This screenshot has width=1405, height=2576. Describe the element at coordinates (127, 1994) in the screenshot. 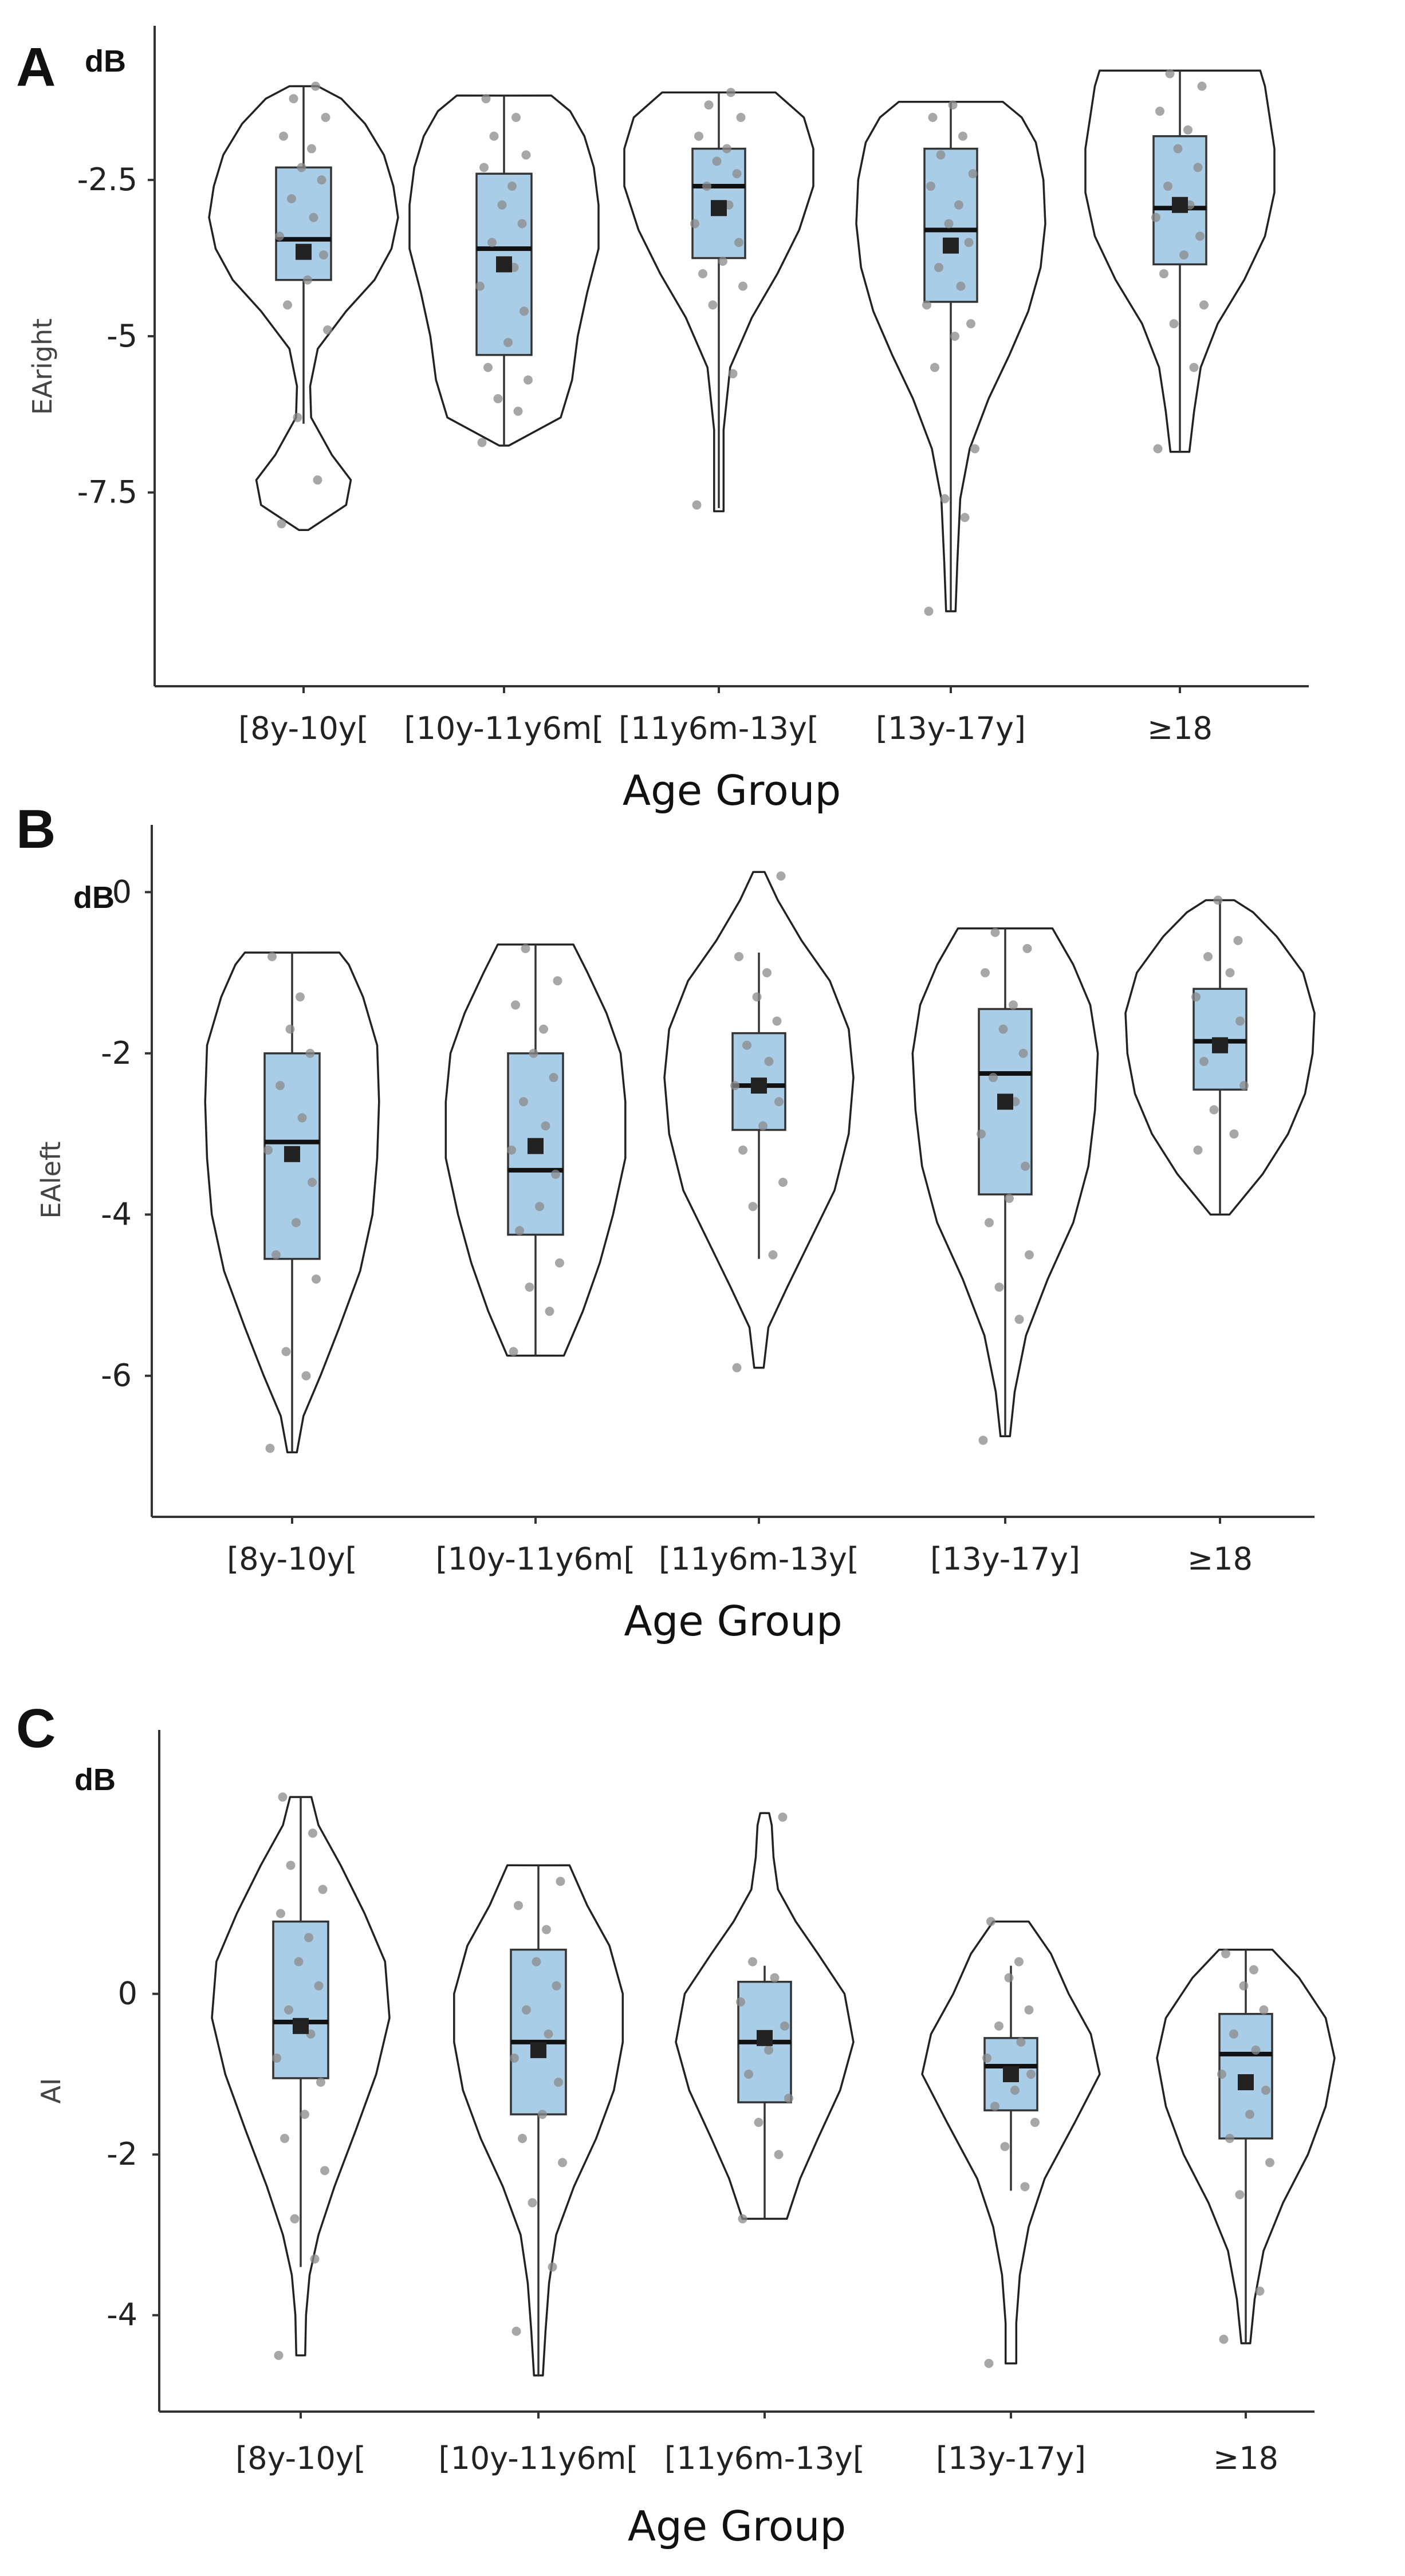

I see `y-tick-label: 0` at that location.